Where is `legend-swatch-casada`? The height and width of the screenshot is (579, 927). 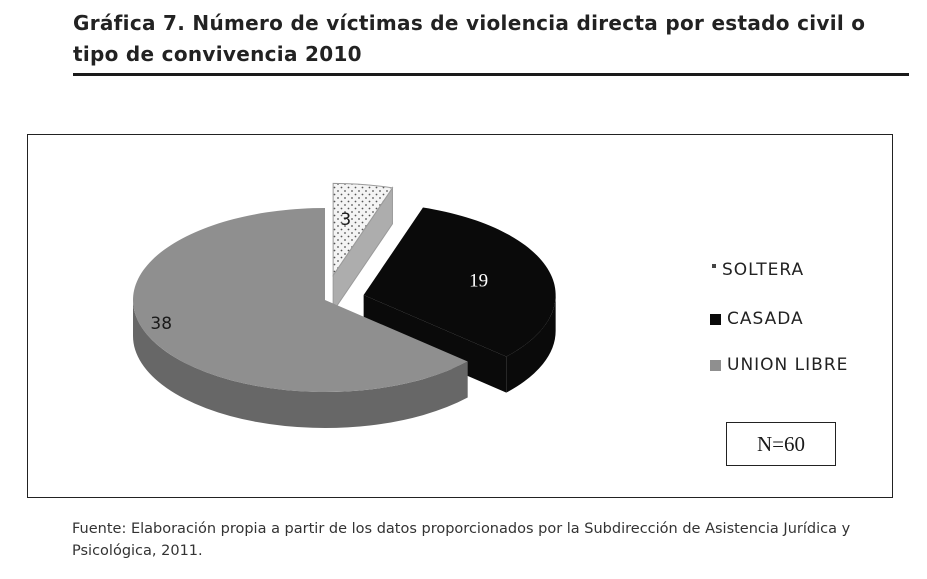
legend-swatch-casada is located at coordinates (715, 319).